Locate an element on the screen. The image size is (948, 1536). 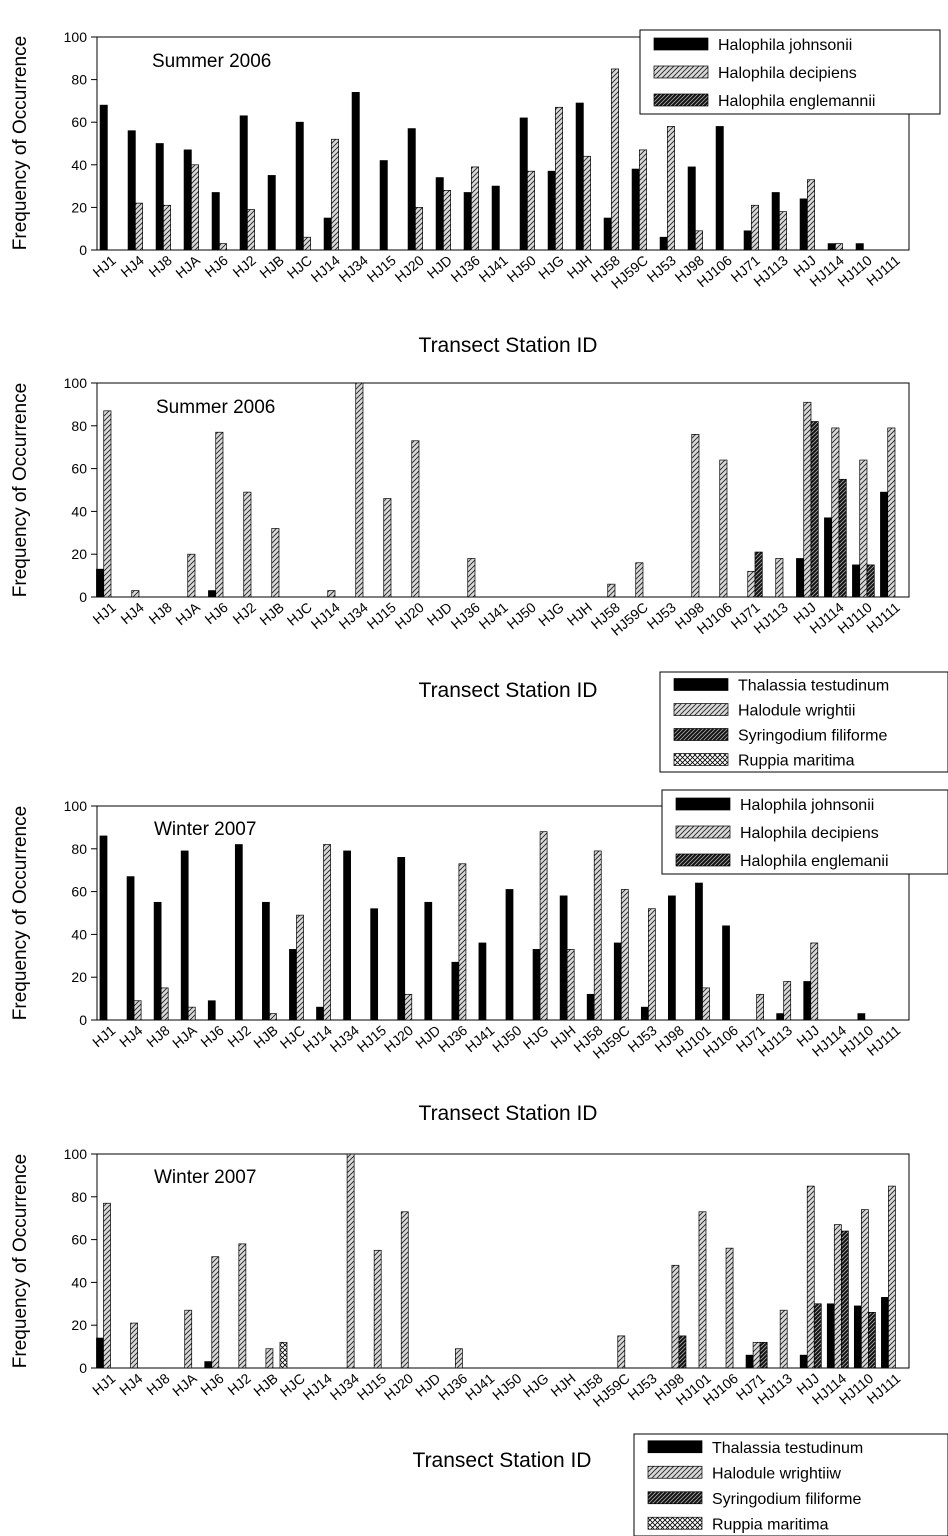
x-tick-label: HJ50 is located at coordinates (506, 1038).